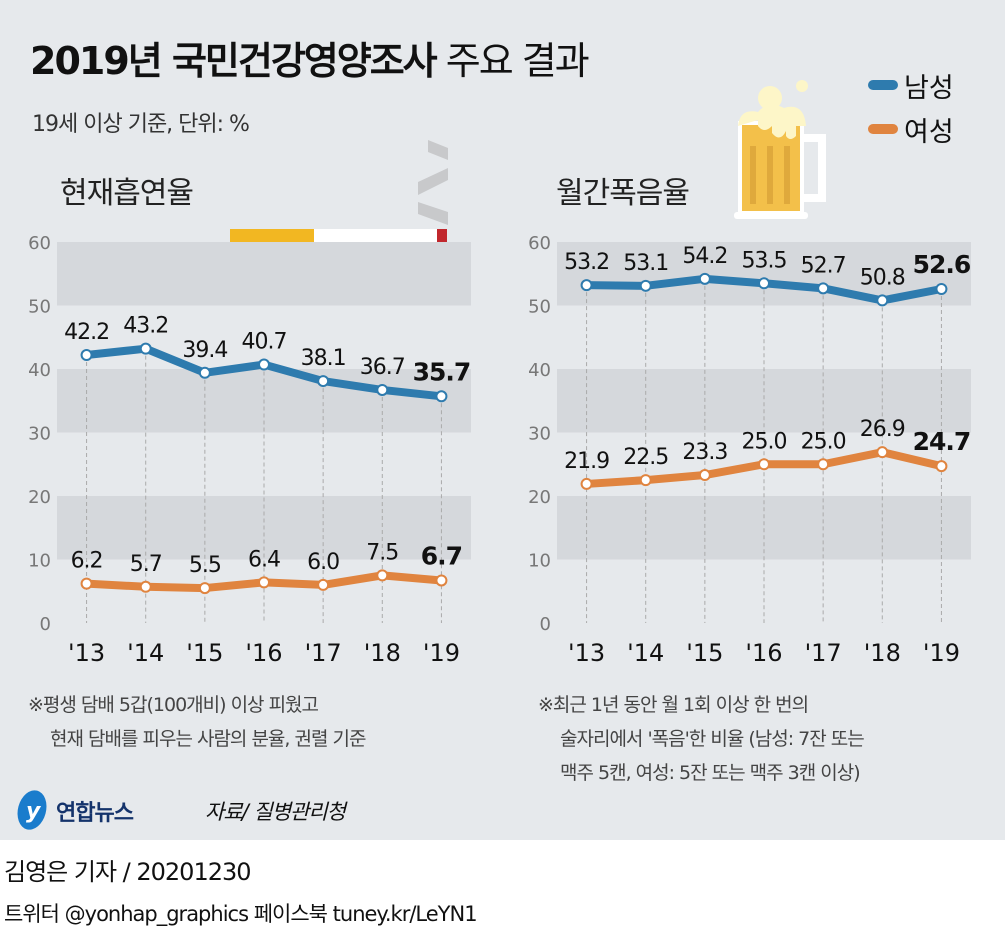  What do you see at coordinates (382, 552) in the screenshot?
I see `data-label: 7.5` at bounding box center [382, 552].